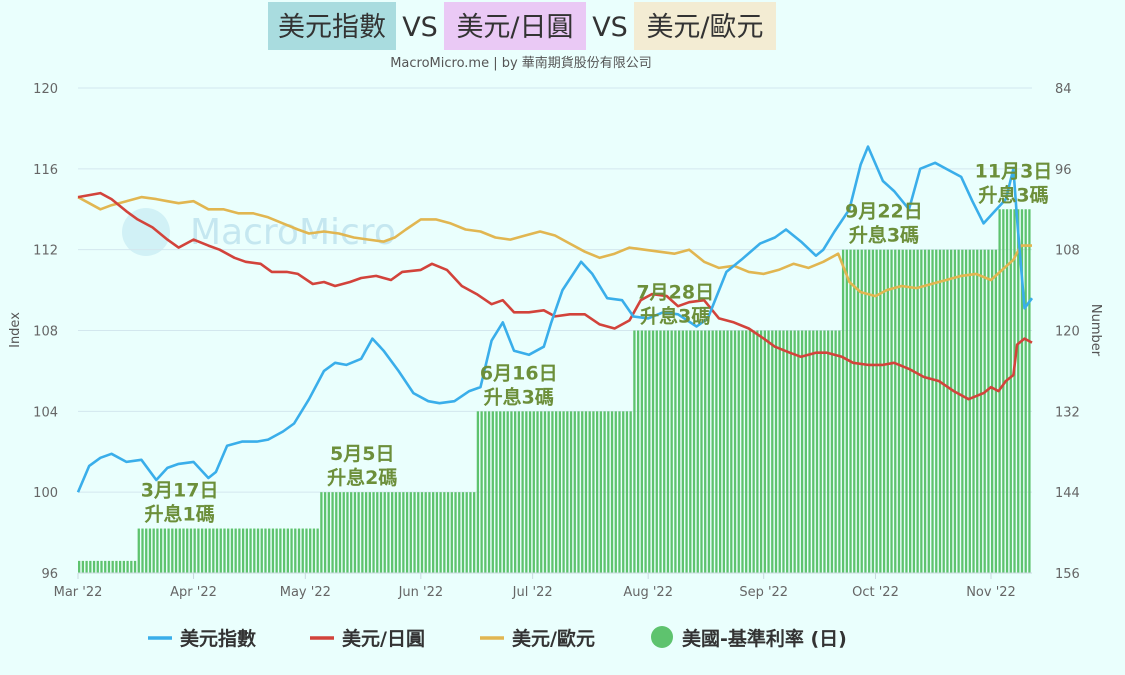 The width and height of the screenshot is (1125, 675). I want to click on title-part-usdeur: 美元/歐元, so click(704, 27).